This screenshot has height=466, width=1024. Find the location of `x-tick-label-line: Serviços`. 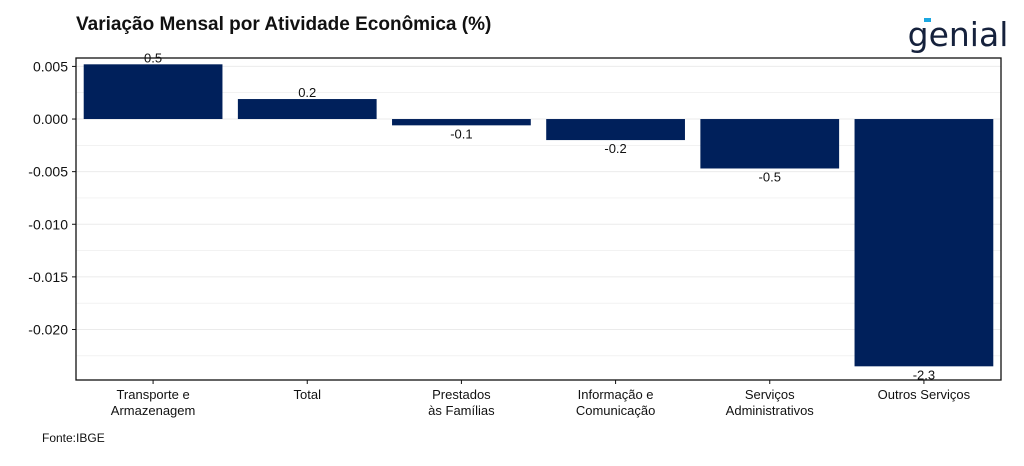

x-tick-label-line: Serviços is located at coordinates (770, 394).